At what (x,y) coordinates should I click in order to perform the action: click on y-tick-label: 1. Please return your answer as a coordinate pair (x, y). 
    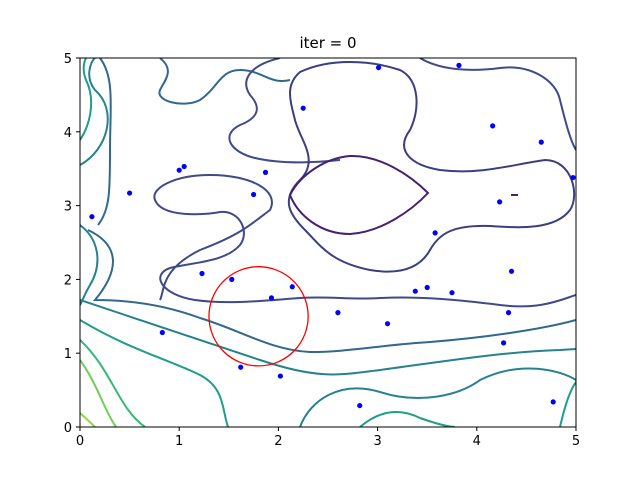
    Looking at the image, I should click on (68, 354).